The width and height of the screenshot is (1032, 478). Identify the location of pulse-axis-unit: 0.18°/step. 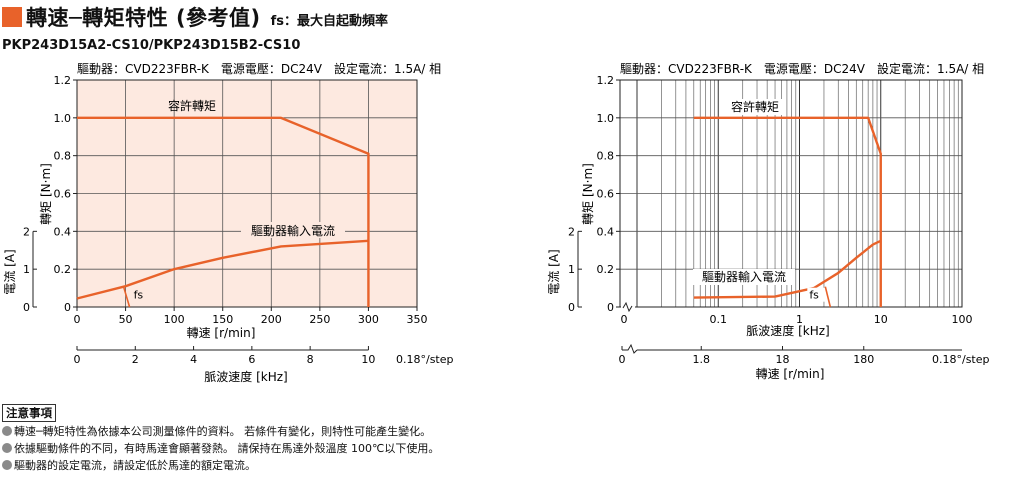
(425, 359).